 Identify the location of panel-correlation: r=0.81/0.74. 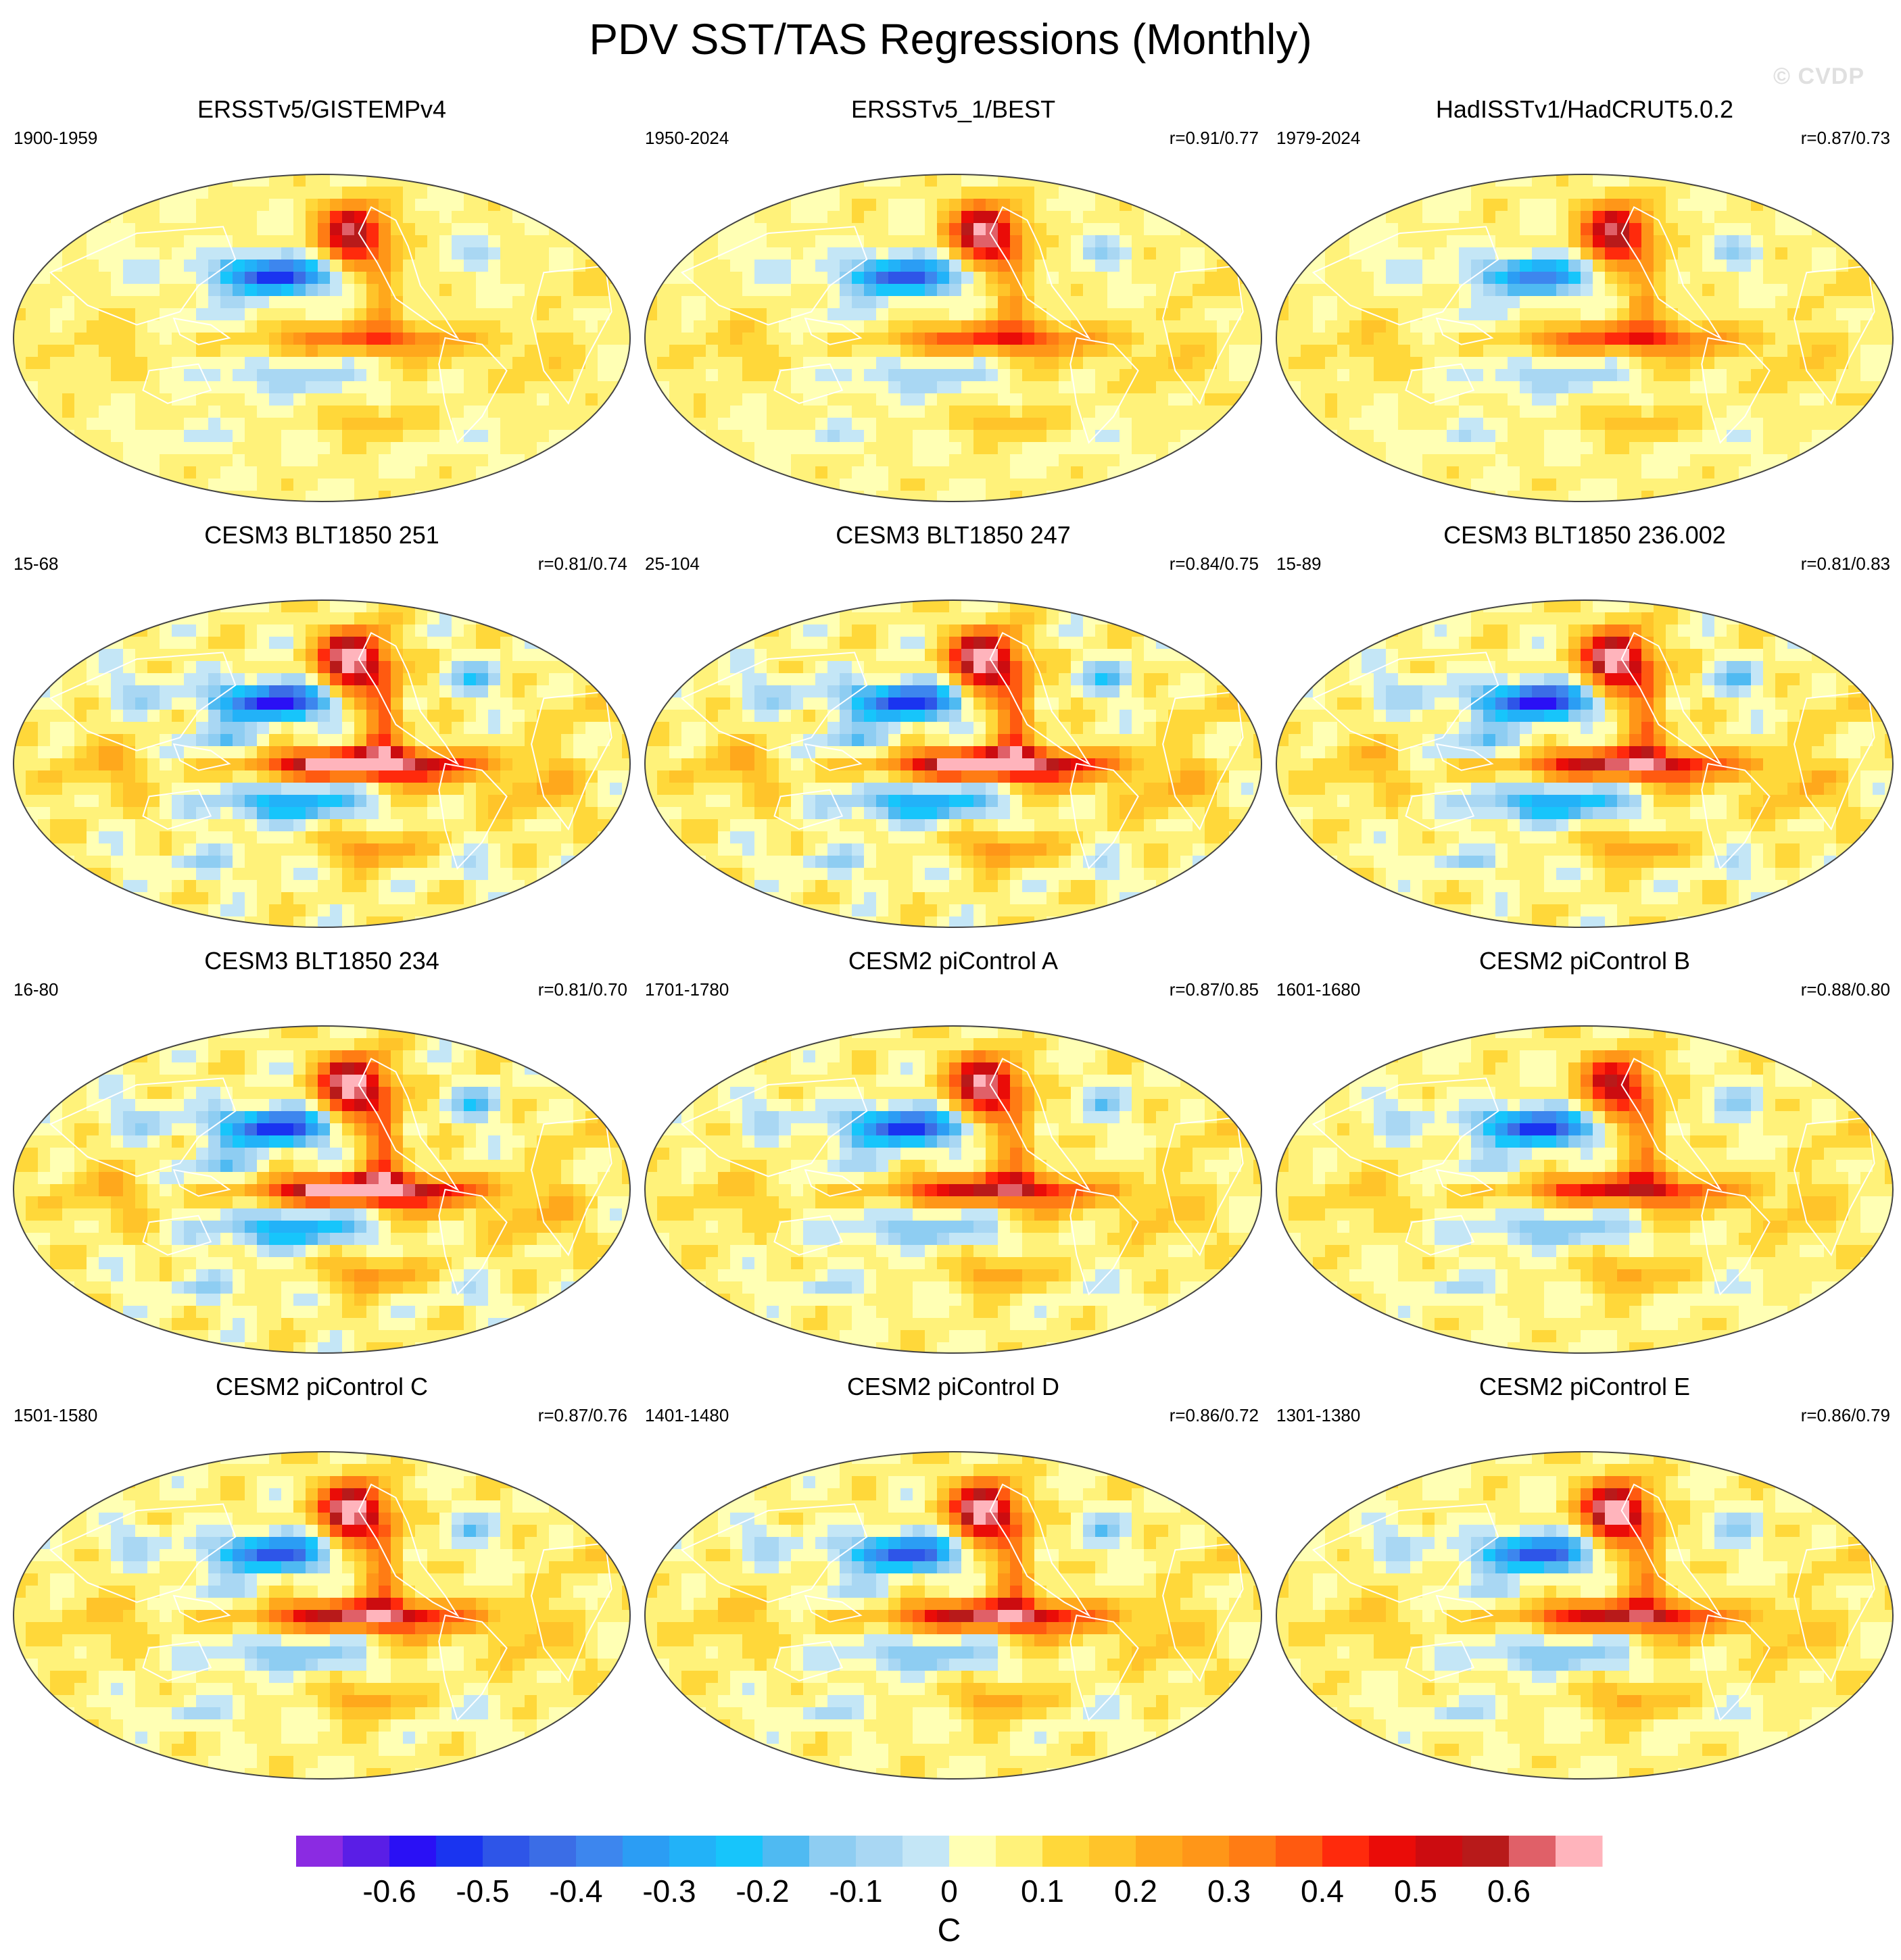
(582, 564).